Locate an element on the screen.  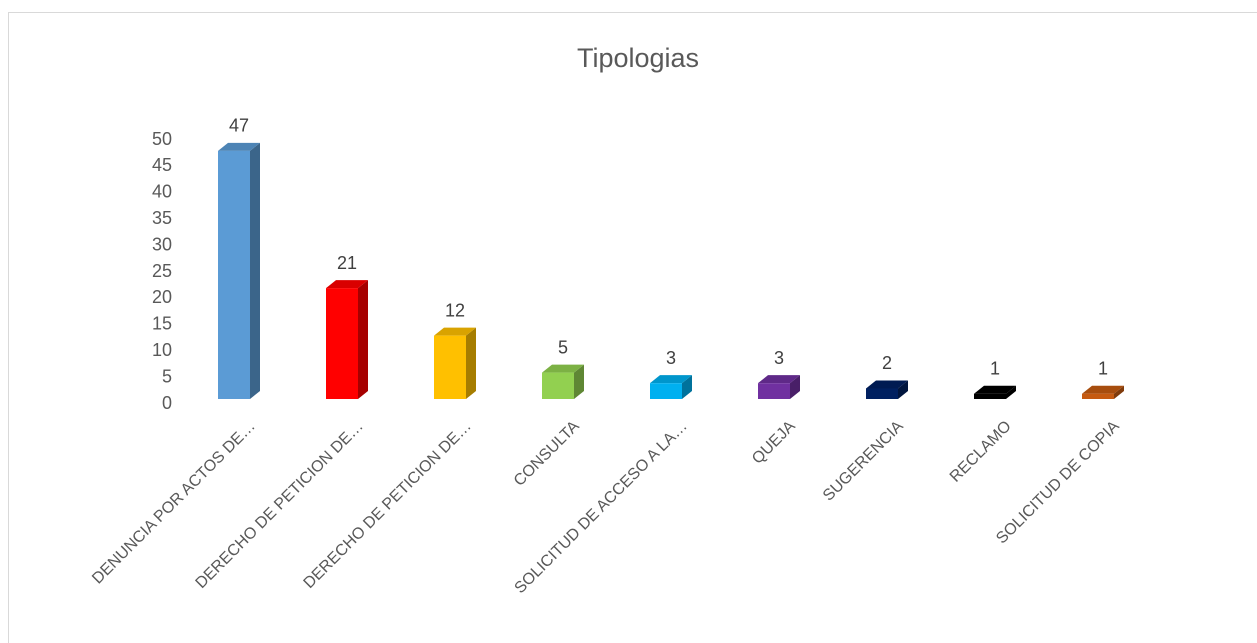
y-tick-label: 15 is located at coordinates (162, 324).